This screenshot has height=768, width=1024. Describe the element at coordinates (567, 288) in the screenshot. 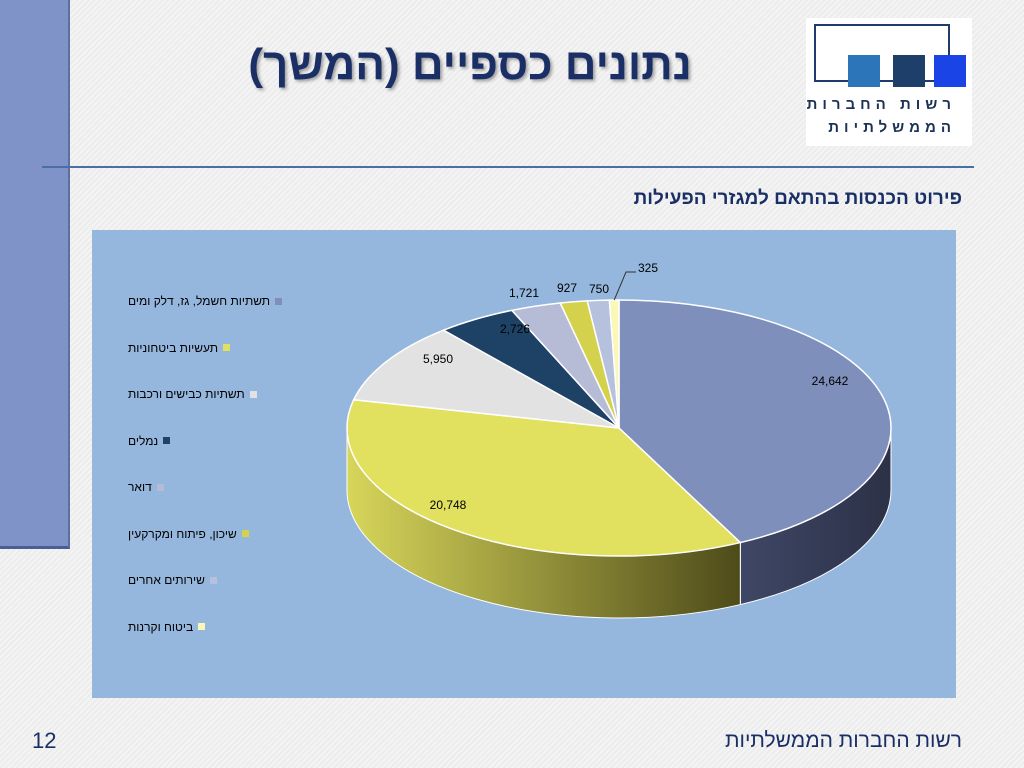

I see `data-label-5: 927` at that location.